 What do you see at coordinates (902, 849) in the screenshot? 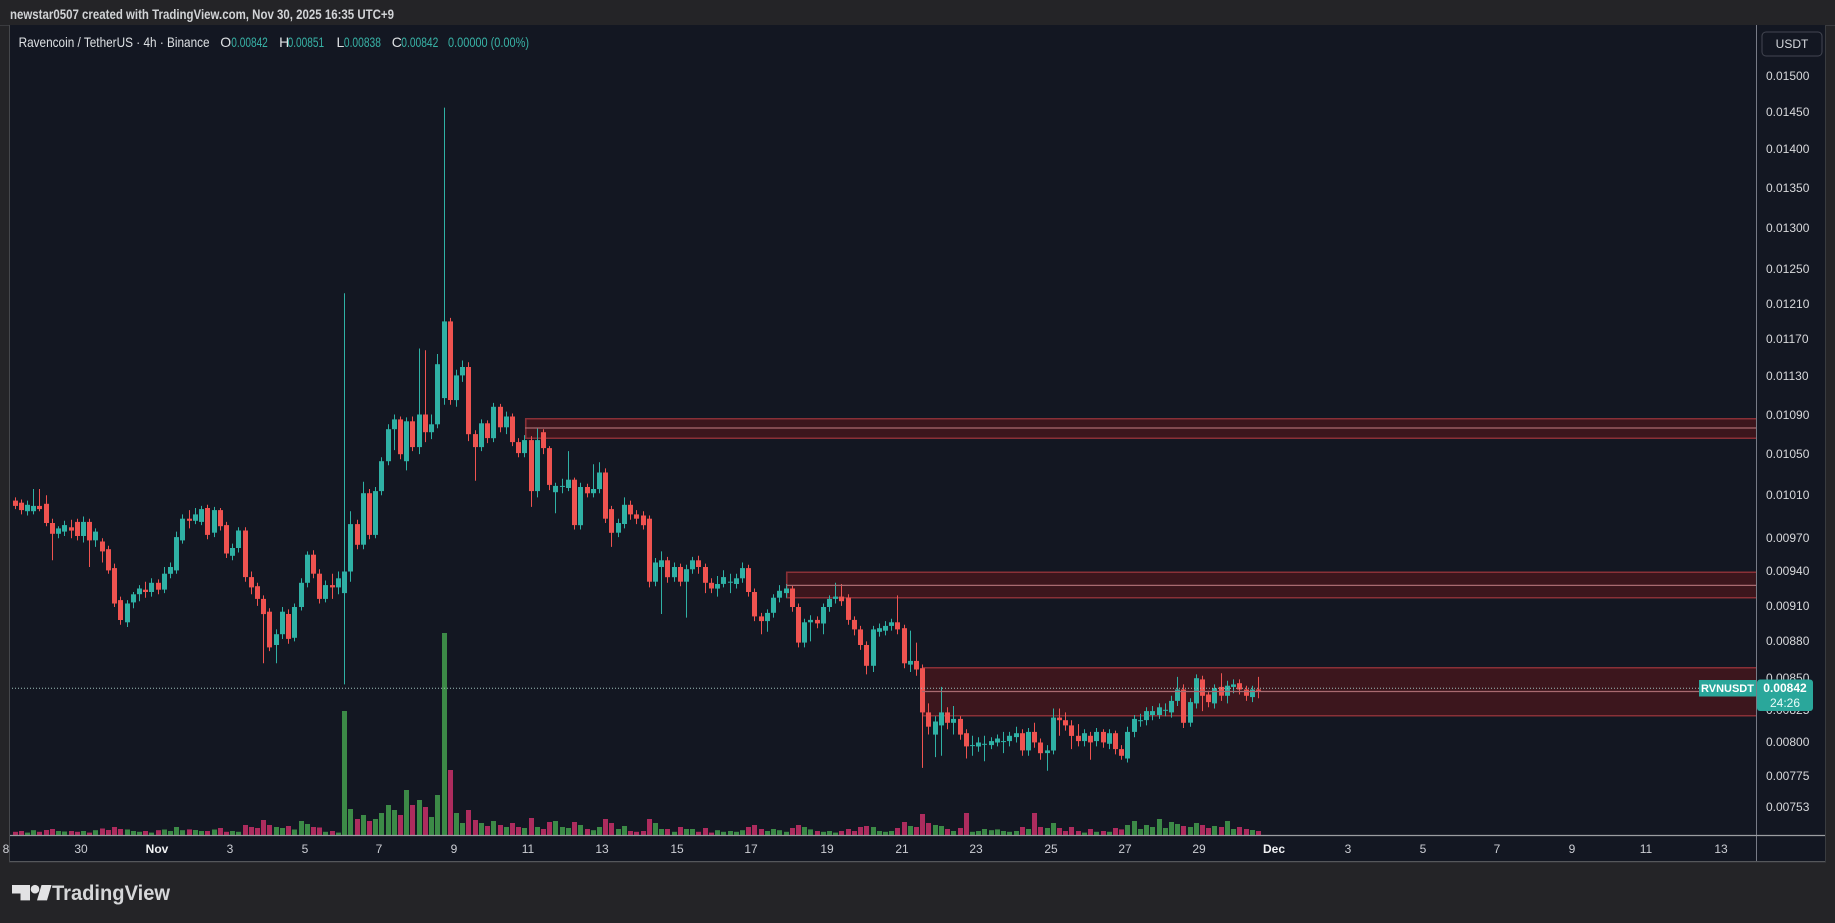
I see `svg-text: 21` at bounding box center [902, 849].